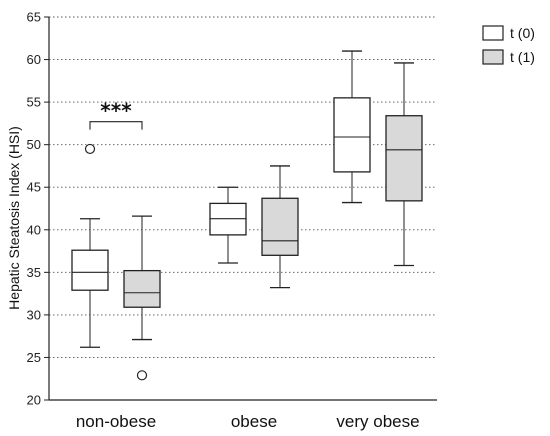  What do you see at coordinates (522, 57) in the screenshot?
I see `legend-label-1: t (1)` at bounding box center [522, 57].